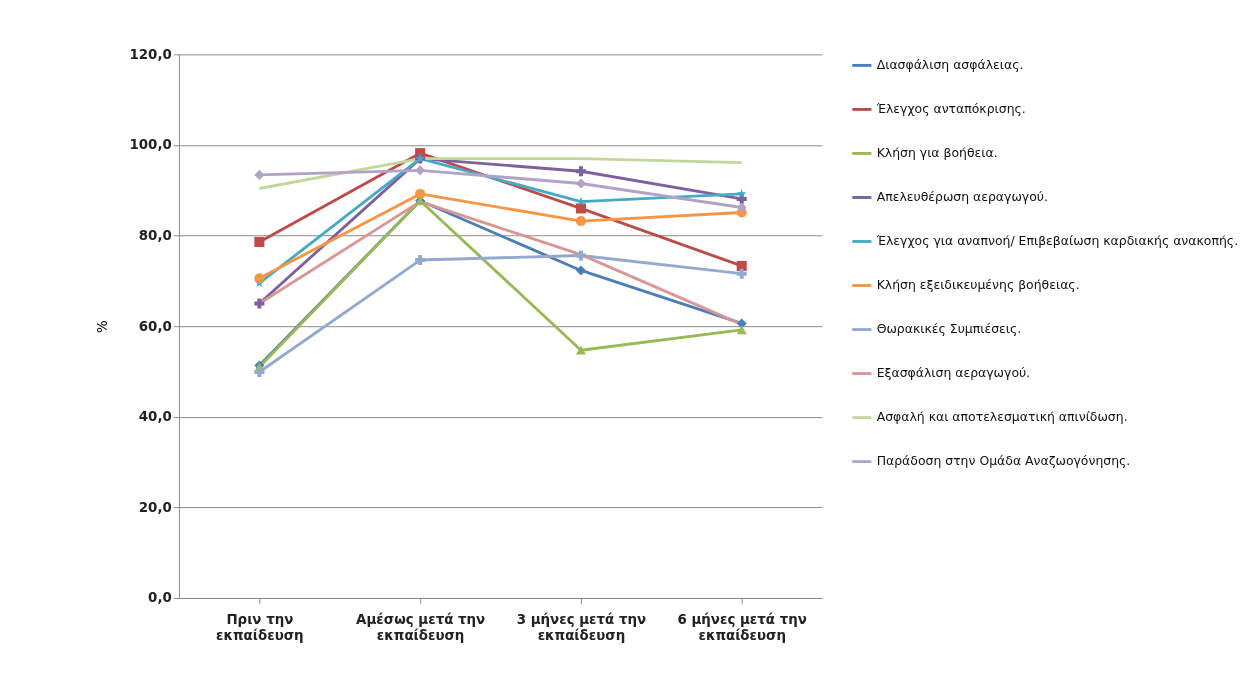  I want to click on y-tick-label: 40,0, so click(155, 417).